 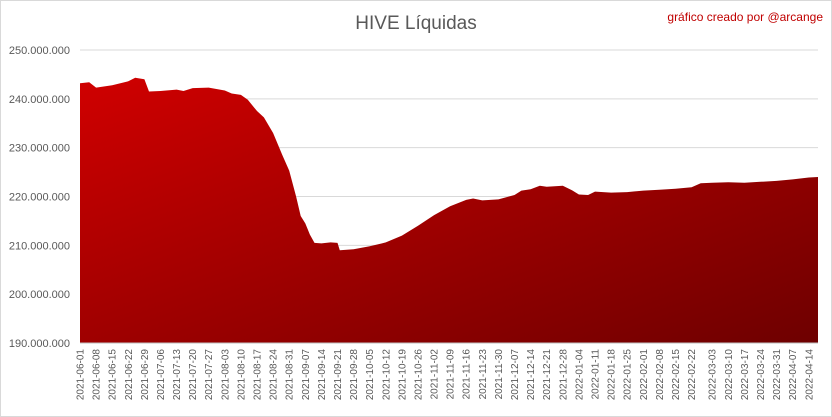 I want to click on chart-credit-annotation: gráfico creado por @arcange, so click(x=745, y=17).